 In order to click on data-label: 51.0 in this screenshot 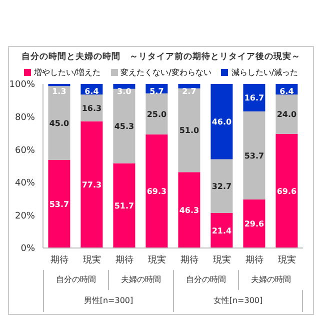, I will do `click(189, 131)`.